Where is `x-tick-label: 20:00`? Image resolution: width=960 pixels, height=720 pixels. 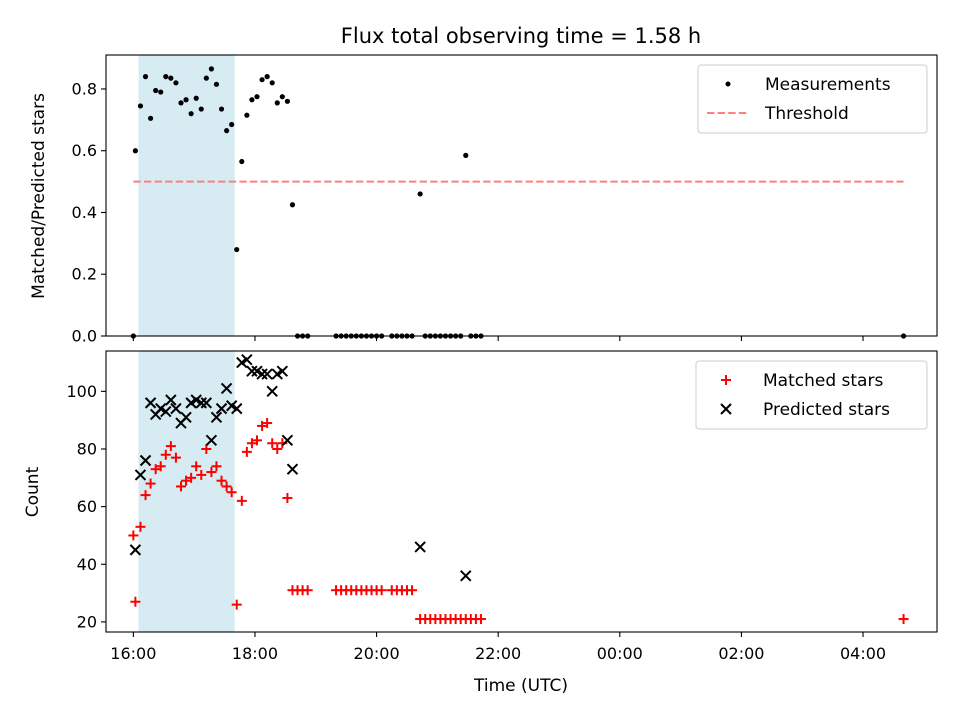 x-tick-label: 20:00 is located at coordinates (377, 653).